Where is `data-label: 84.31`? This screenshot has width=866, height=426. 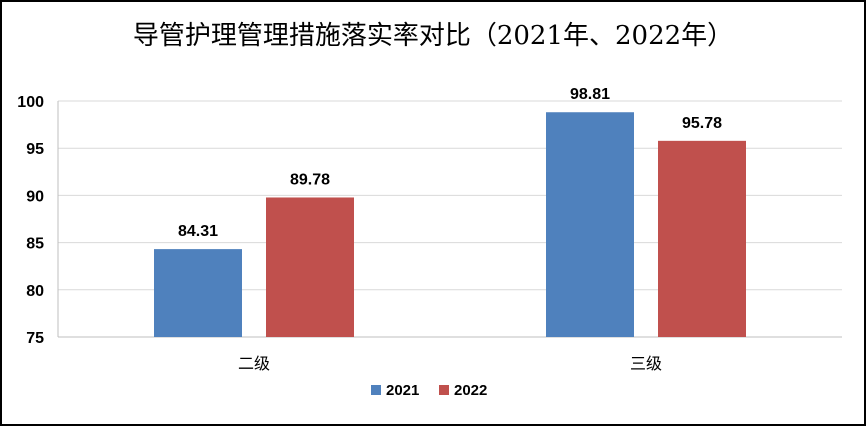 data-label: 84.31 is located at coordinates (198, 231).